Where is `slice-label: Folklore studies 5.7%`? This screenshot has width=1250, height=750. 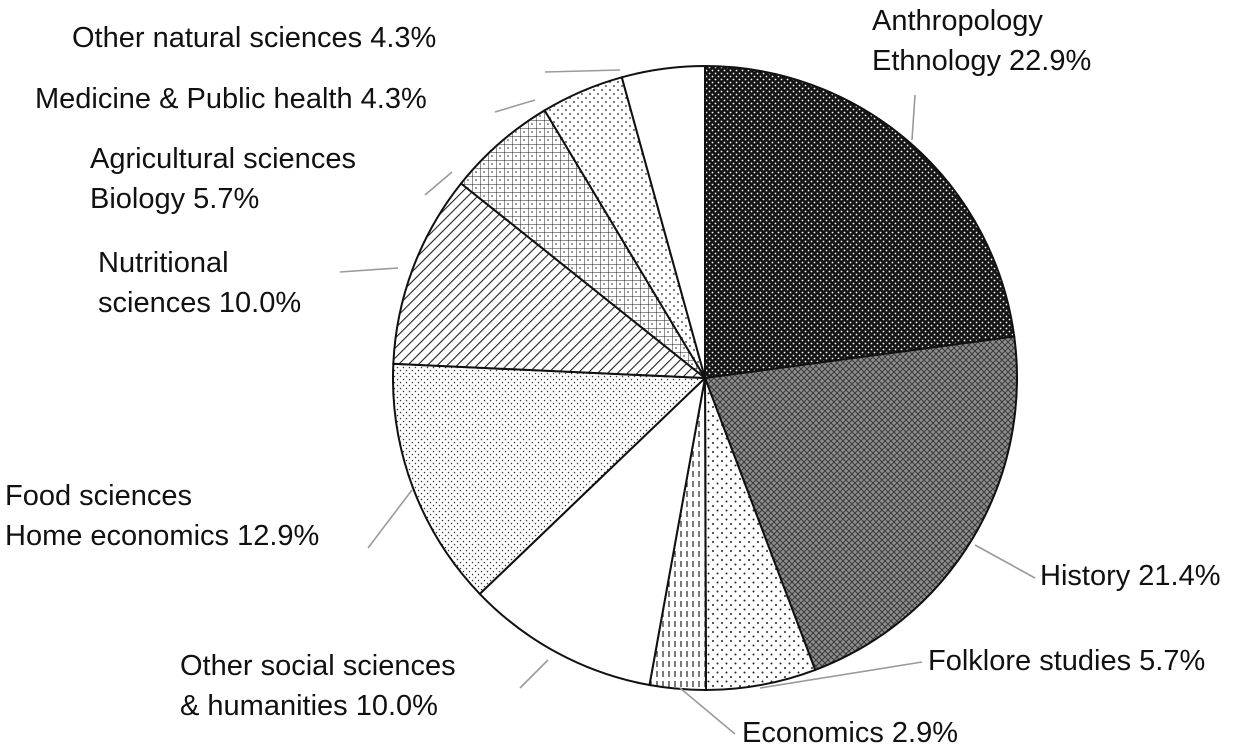
slice-label: Folklore studies 5.7% is located at coordinates (1066, 661).